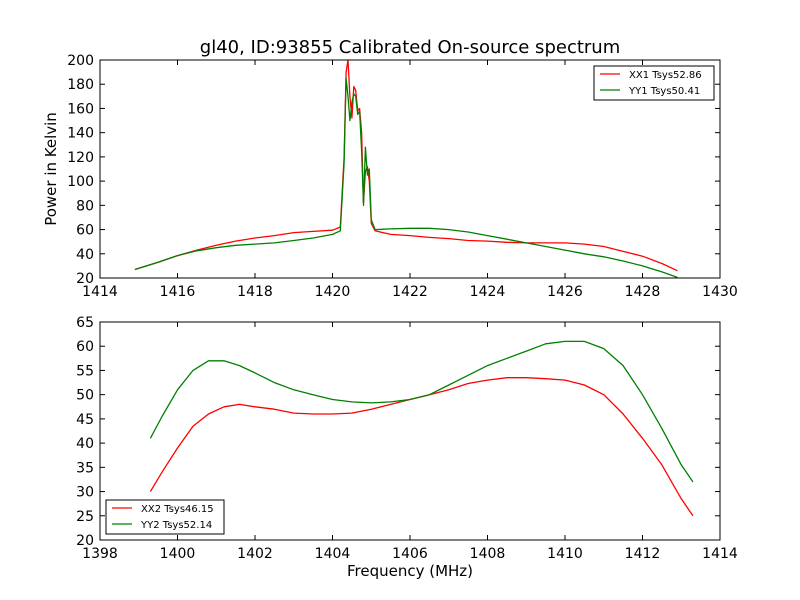 This screenshot has width=800, height=600. What do you see at coordinates (333, 292) in the screenshot?
I see `top-x-tick-label: 1420` at bounding box center [333, 292].